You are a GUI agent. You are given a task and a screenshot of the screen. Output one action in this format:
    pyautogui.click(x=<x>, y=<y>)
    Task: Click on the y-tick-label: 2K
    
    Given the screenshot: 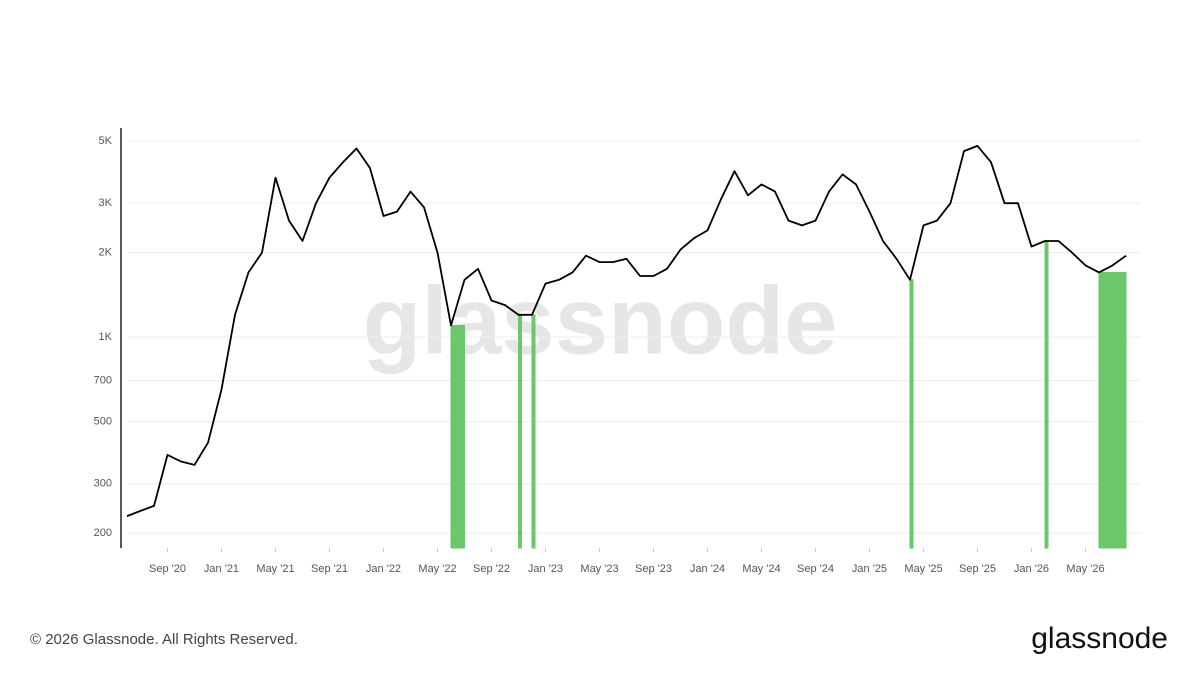 What is the action you would take?
    pyautogui.click(x=106, y=252)
    